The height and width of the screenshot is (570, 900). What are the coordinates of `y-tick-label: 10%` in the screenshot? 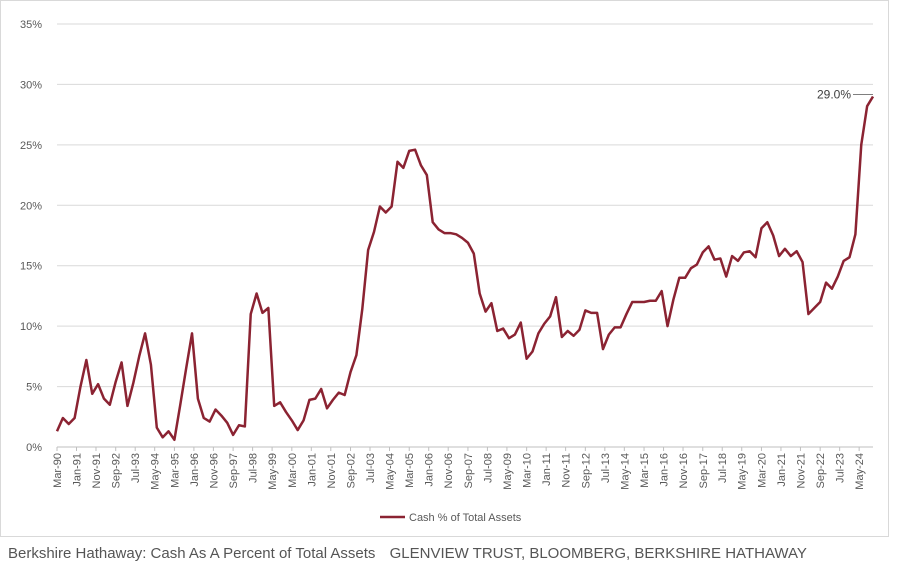 It's located at (31, 327).